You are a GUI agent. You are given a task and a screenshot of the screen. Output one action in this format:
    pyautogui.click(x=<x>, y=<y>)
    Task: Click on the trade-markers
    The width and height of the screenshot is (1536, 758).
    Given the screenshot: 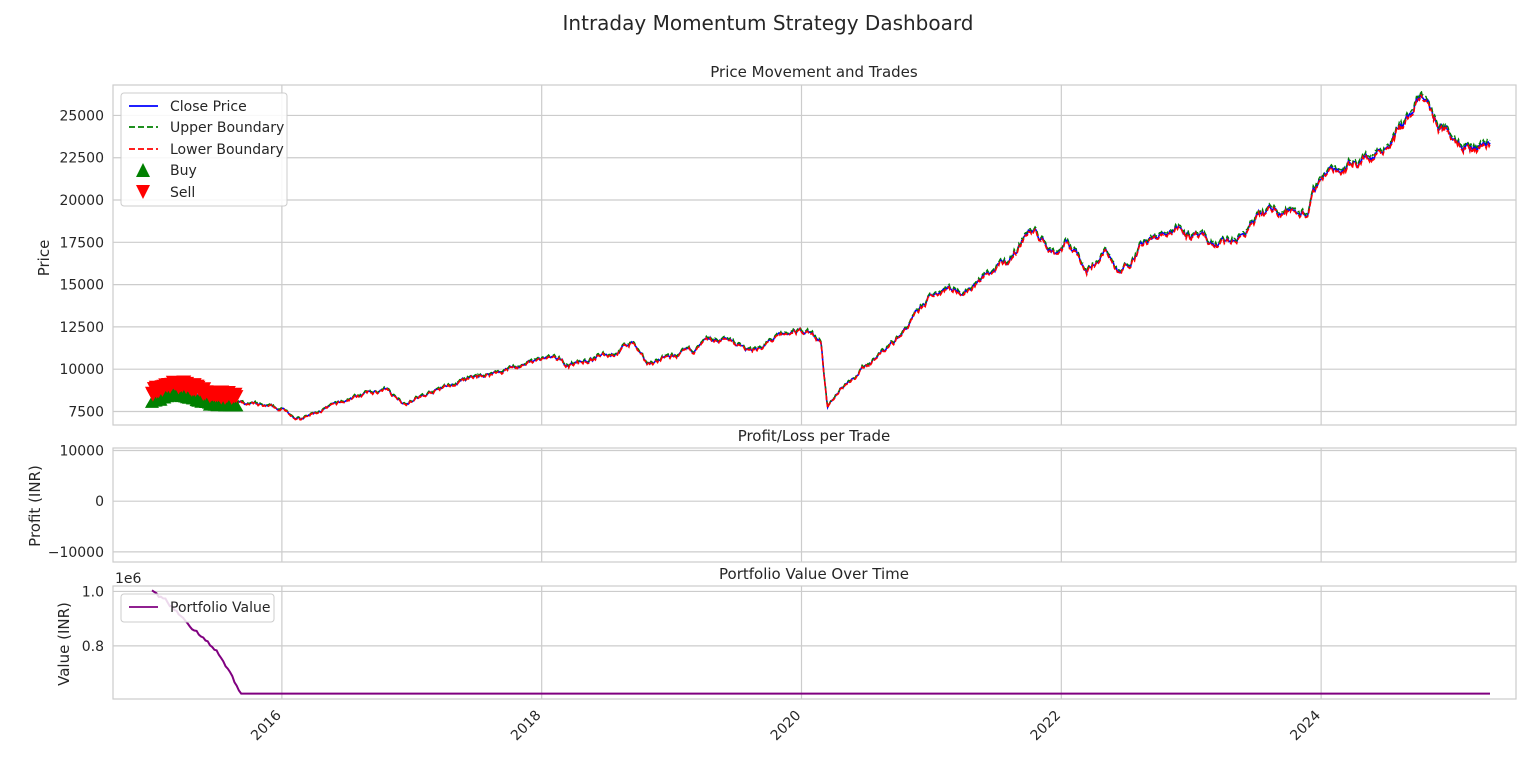 What is the action you would take?
    pyautogui.click(x=194, y=393)
    